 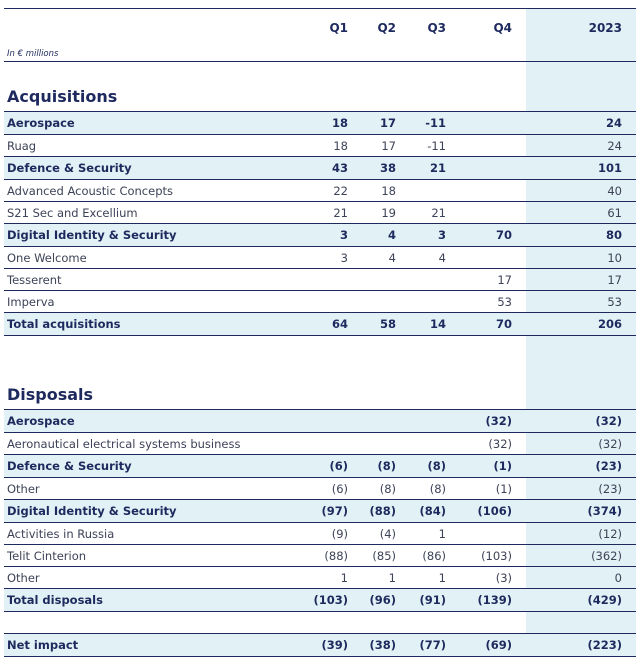 What do you see at coordinates (581, 555) in the screenshot?
I see `year-value: (362)` at bounding box center [581, 555].